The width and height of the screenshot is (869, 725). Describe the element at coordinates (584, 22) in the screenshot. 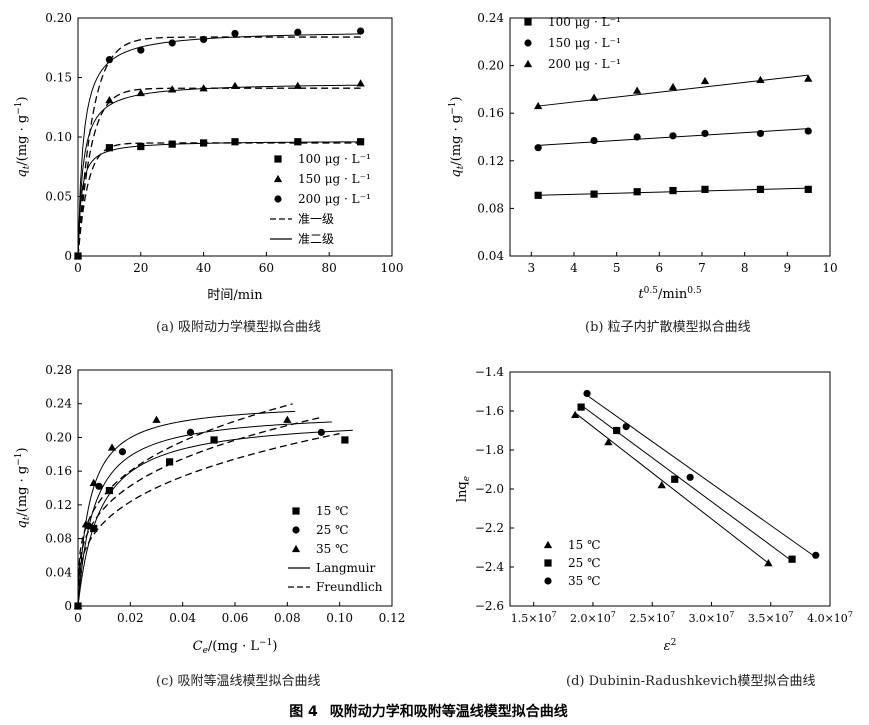

I see `legend-label: 100 μg · L⁻¹` at that location.